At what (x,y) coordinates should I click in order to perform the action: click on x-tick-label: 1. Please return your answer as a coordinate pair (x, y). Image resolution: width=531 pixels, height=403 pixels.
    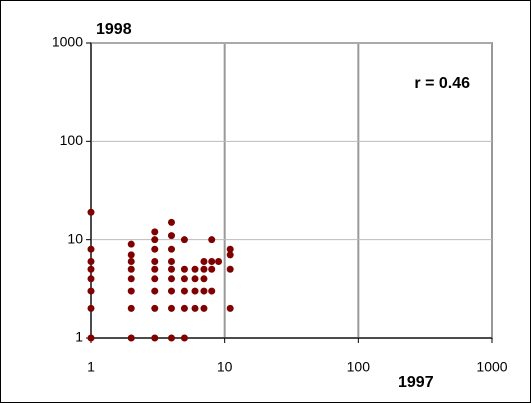
    Looking at the image, I should click on (91, 367).